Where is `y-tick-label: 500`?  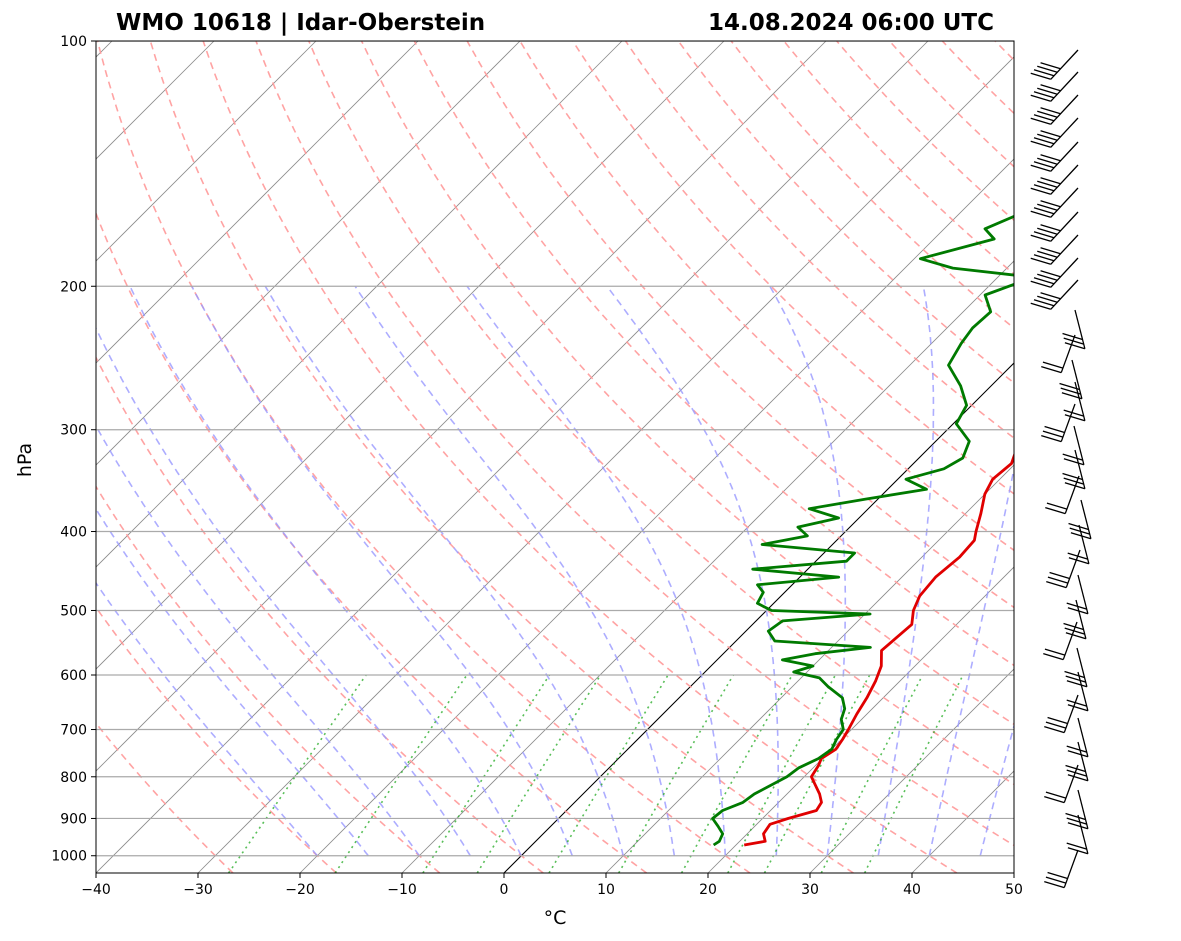
y-tick-label: 500 is located at coordinates (73, 611).